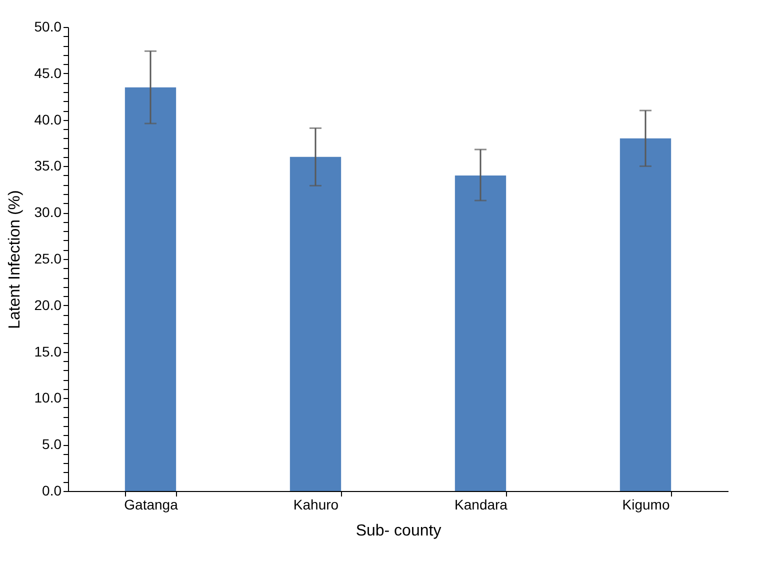 This screenshot has width=779, height=567. I want to click on y-tick-label: 40.0, so click(48, 119).